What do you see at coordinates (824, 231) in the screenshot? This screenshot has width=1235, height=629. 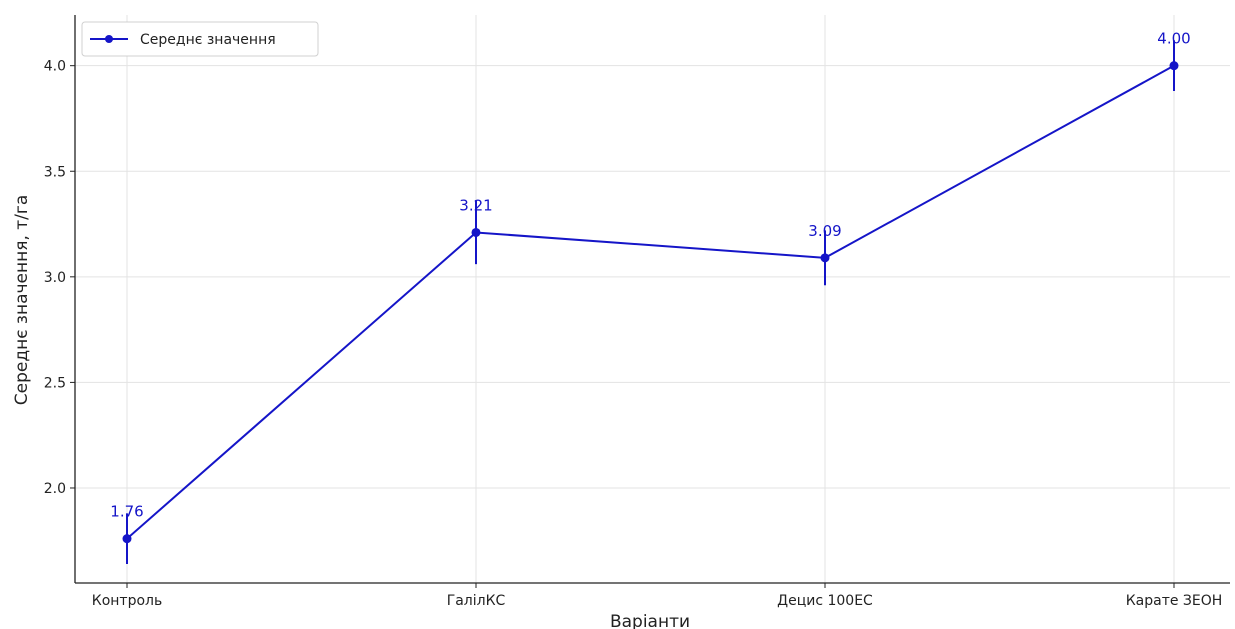 I see `data-label: 3.09` at bounding box center [824, 231].